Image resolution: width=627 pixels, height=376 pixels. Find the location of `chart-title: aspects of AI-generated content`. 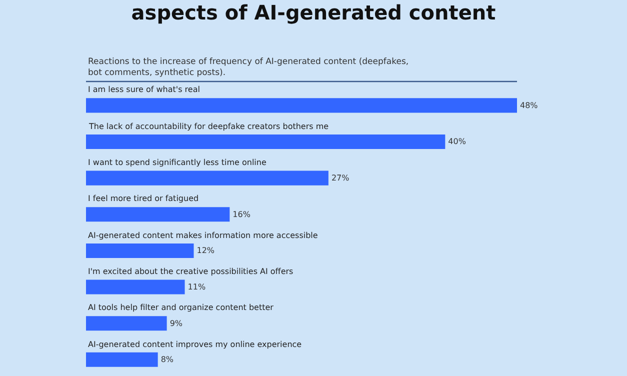

chart-title: aspects of AI-generated content is located at coordinates (313, 12).